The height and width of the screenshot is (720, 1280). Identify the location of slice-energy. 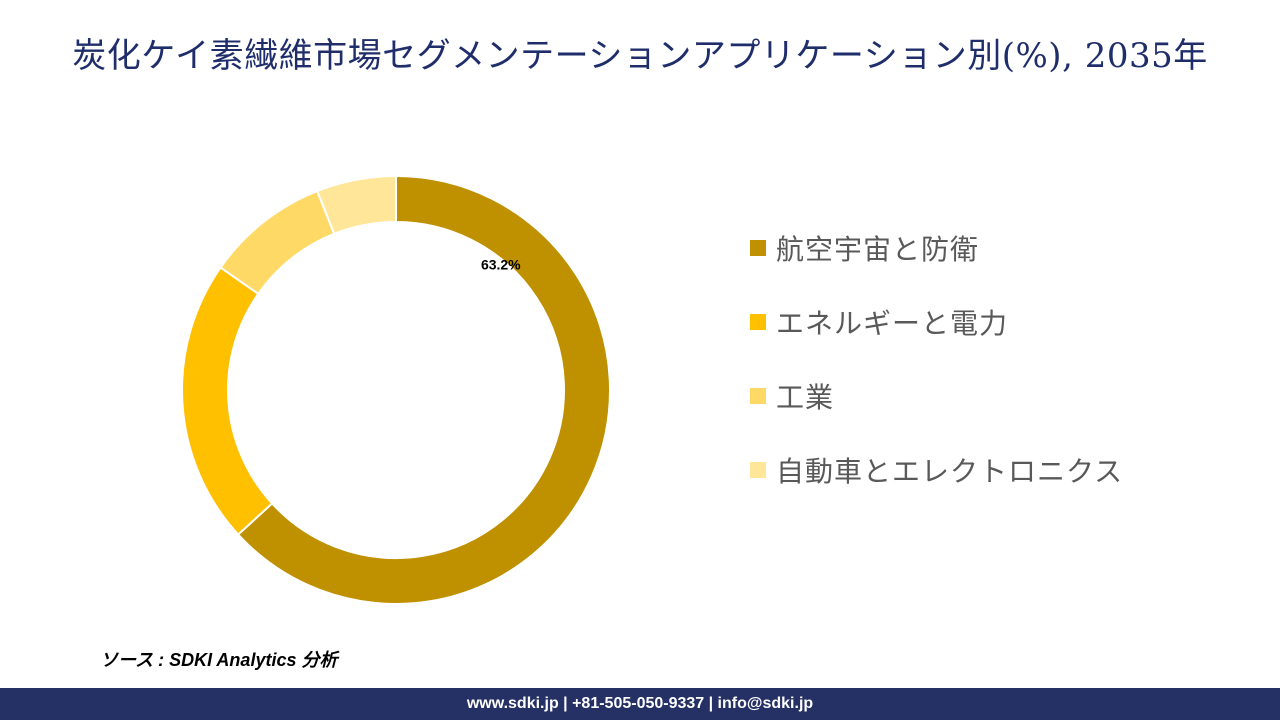
(227, 401).